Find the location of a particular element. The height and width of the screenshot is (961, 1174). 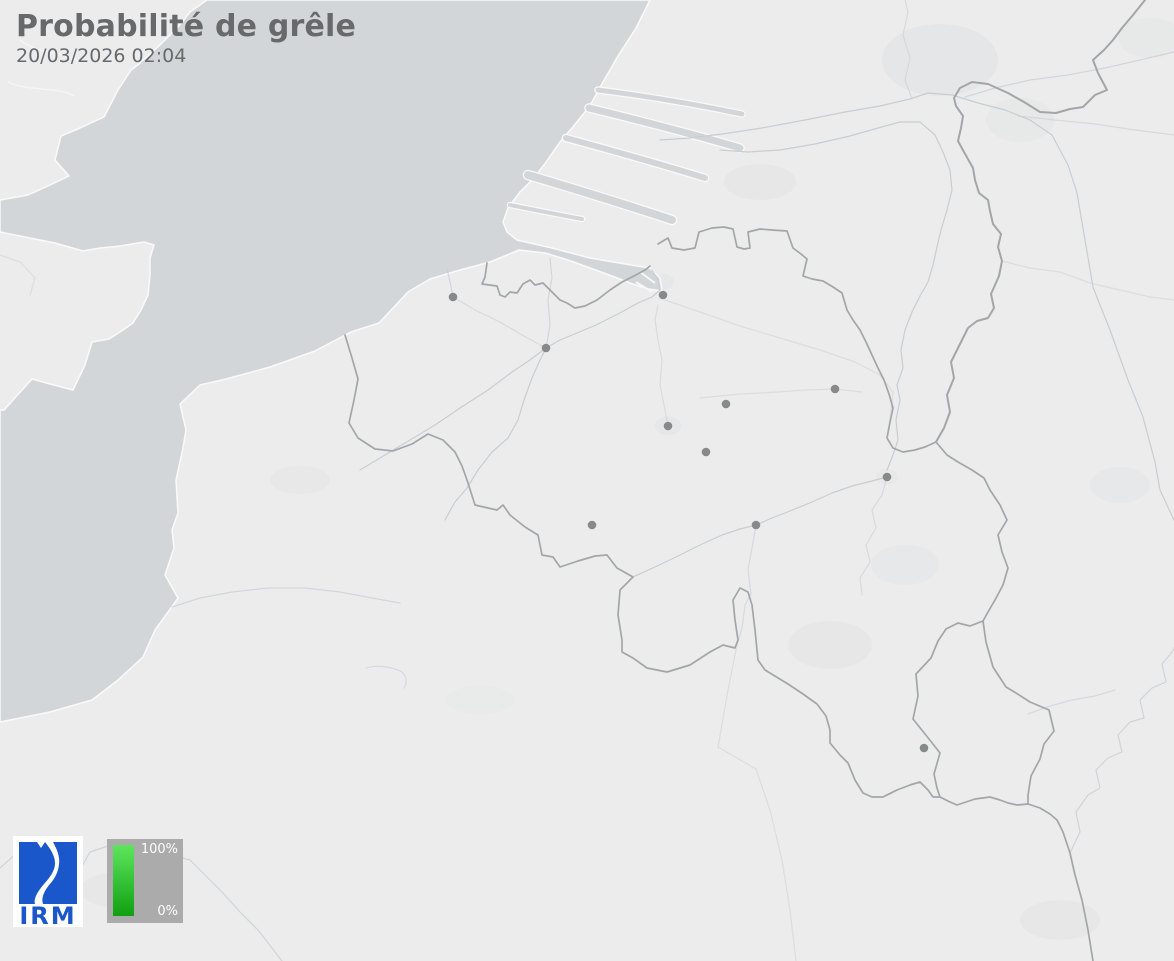

probability-legend: 100% 0% is located at coordinates (145, 881).